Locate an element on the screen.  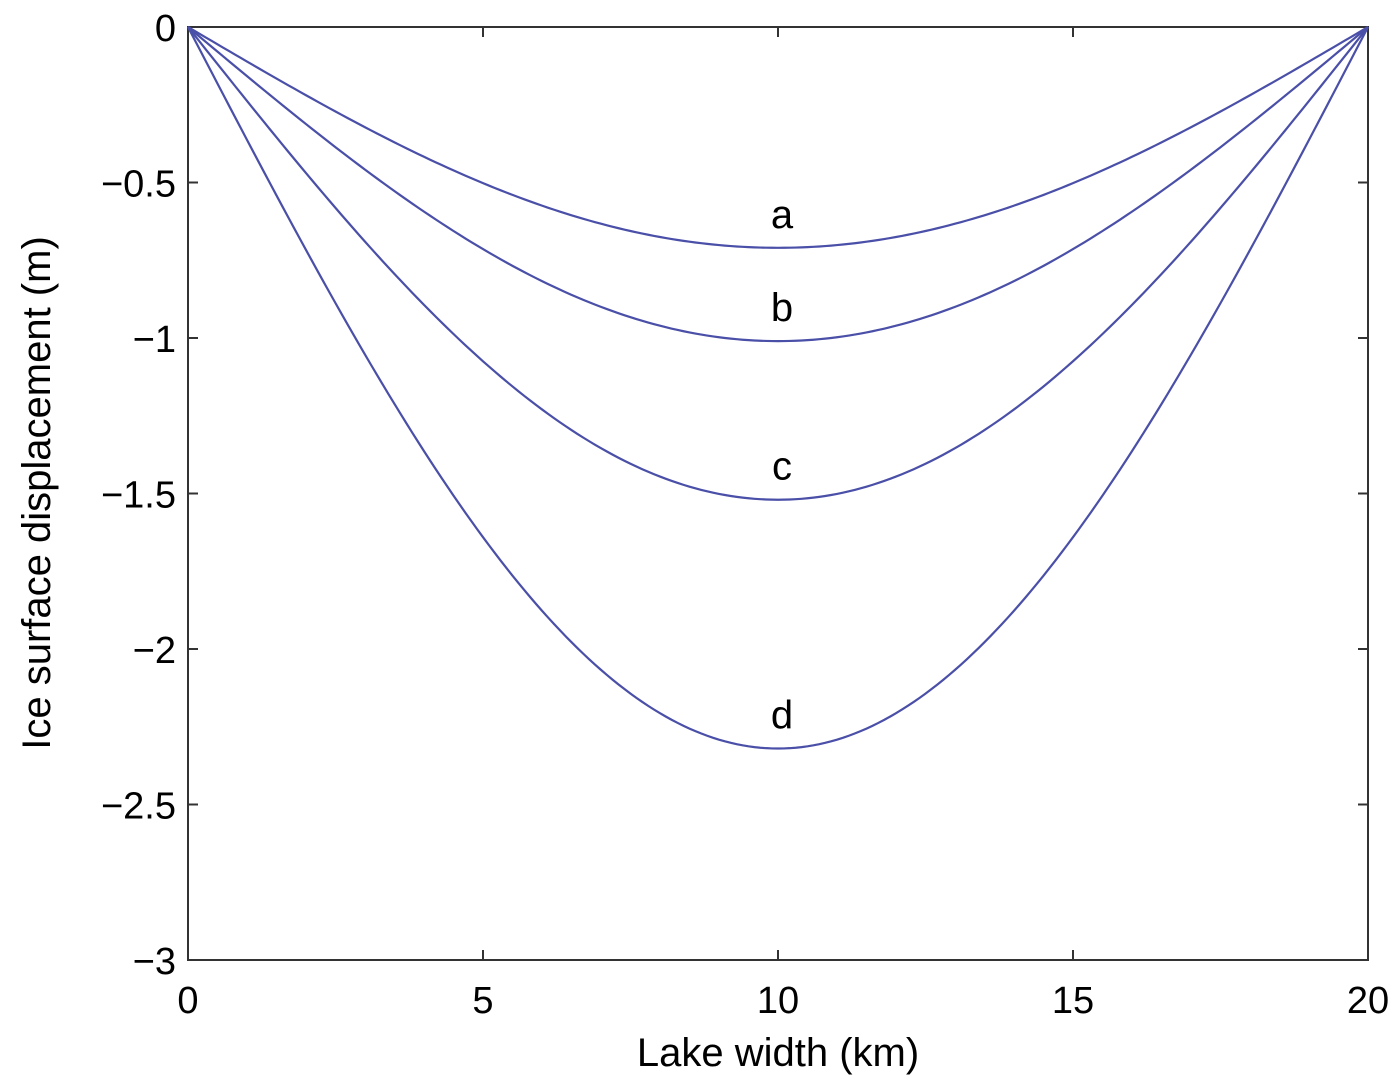
series-labels: a b c d is located at coordinates (782, 465).